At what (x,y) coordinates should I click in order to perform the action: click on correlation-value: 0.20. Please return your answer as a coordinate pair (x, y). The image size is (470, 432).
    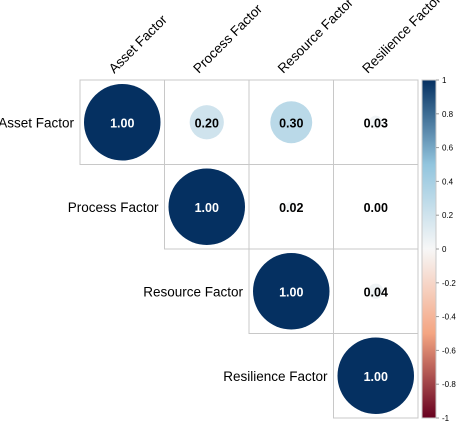
    Looking at the image, I should click on (207, 123).